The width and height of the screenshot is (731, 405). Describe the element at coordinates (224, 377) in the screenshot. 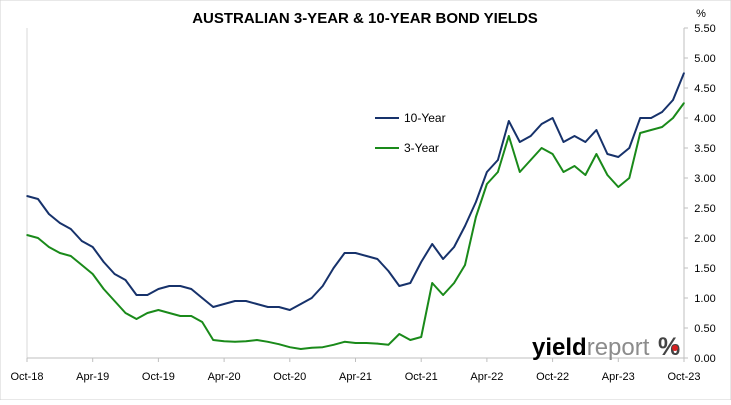

I see `x-tick-label: Apr-20` at that location.